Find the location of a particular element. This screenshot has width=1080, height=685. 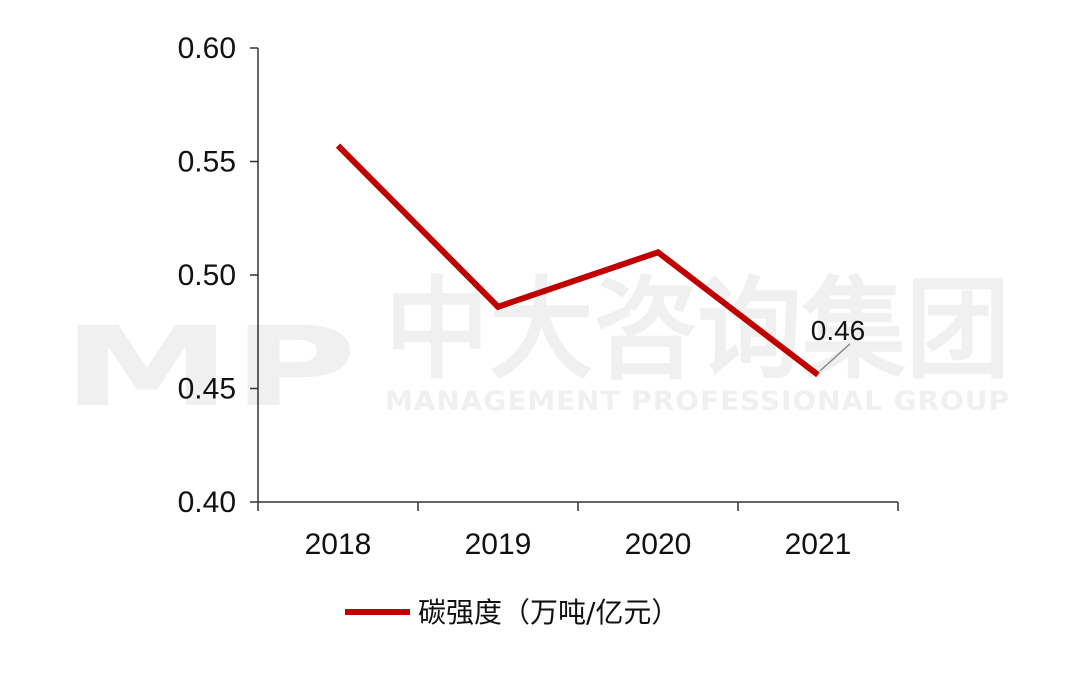

x-tick-label: 2018 is located at coordinates (338, 544).